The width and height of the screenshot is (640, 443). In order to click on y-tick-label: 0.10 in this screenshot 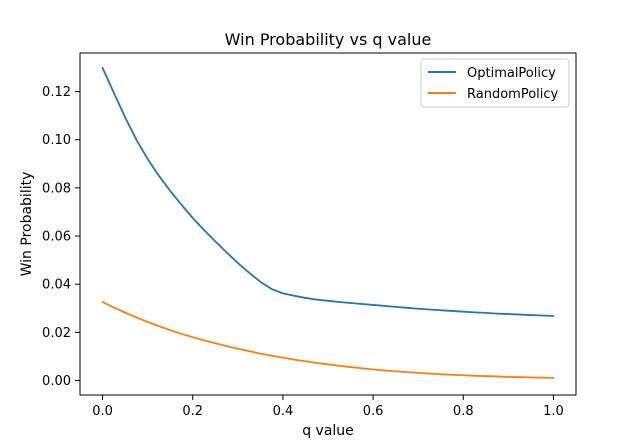, I will do `click(56, 140)`.